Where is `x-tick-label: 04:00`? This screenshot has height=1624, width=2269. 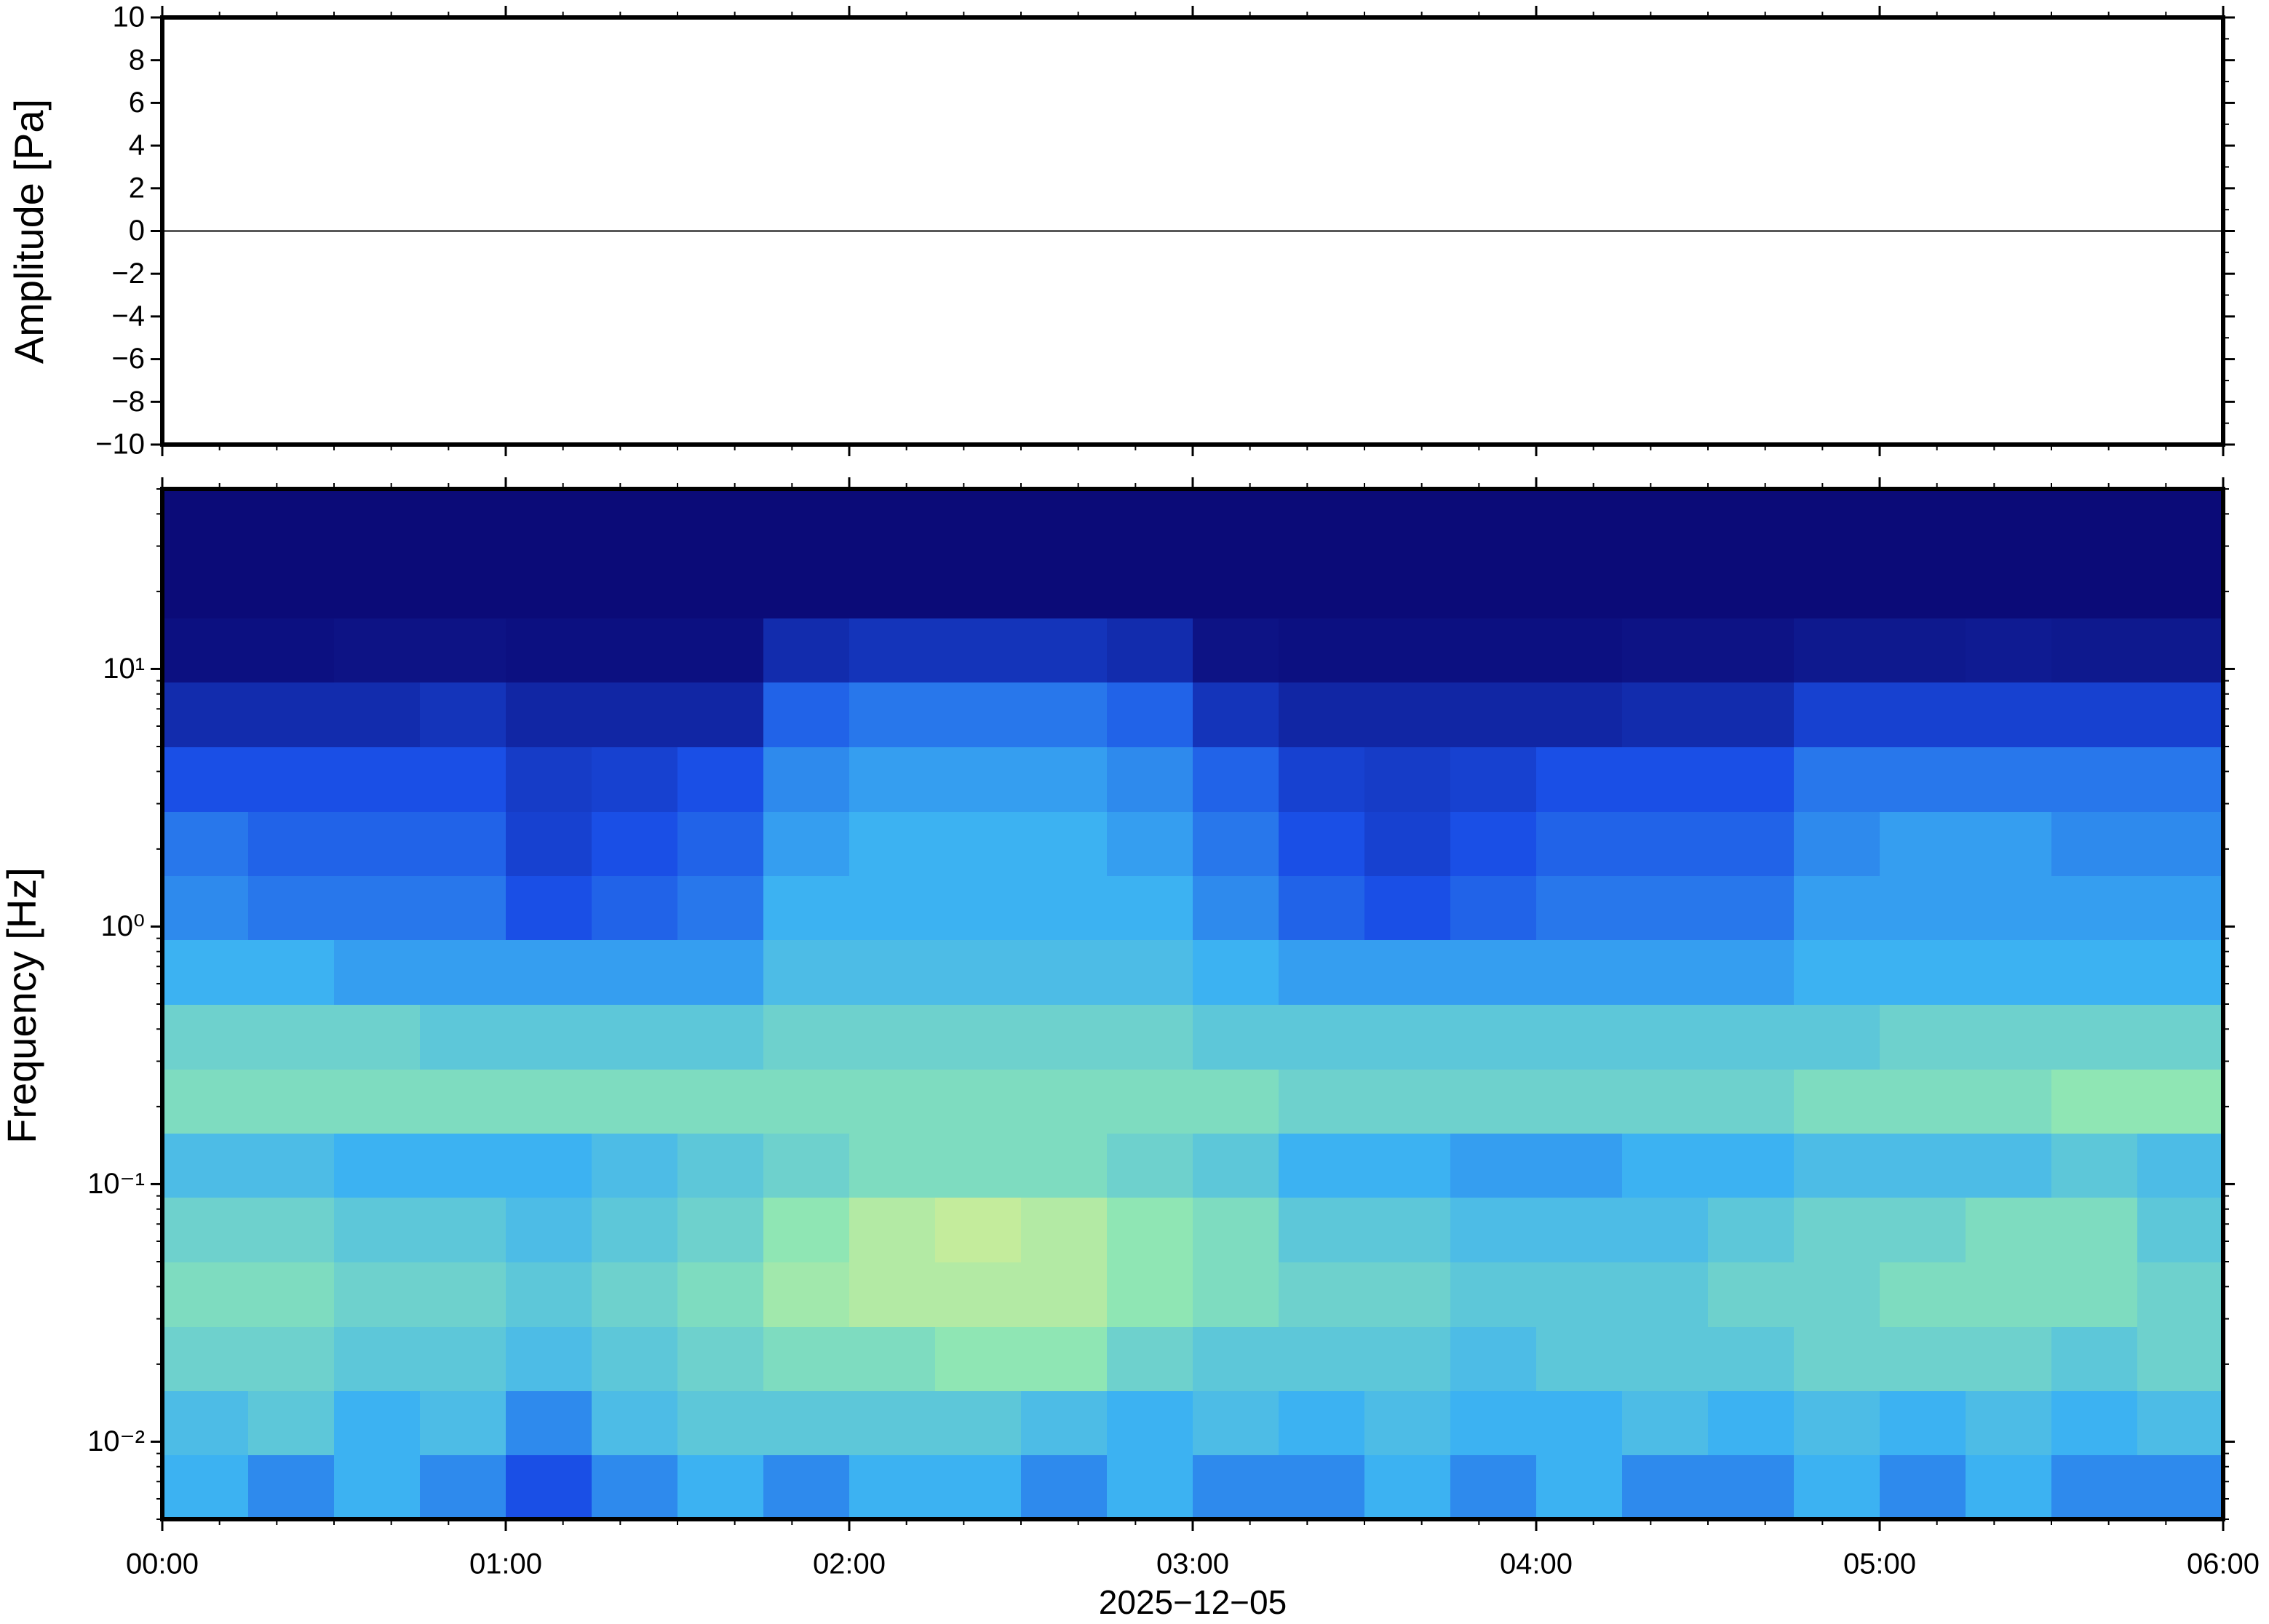
x-tick-label: 04:00 is located at coordinates (1537, 1564).